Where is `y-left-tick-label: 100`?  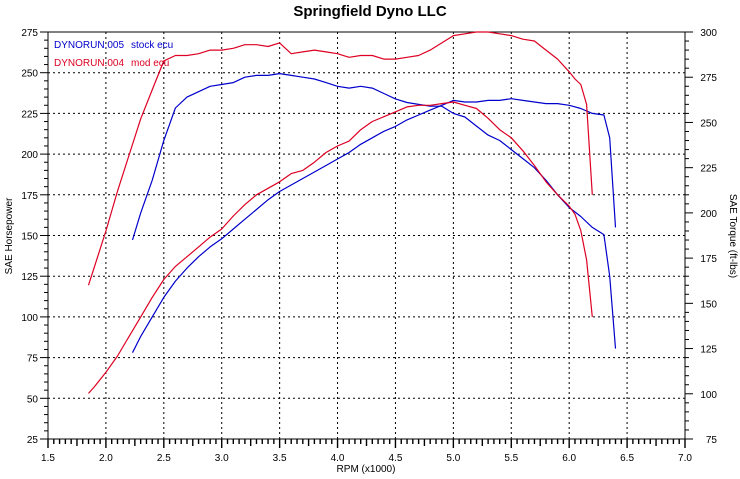
y-left-tick-label: 100 is located at coordinates (29, 318).